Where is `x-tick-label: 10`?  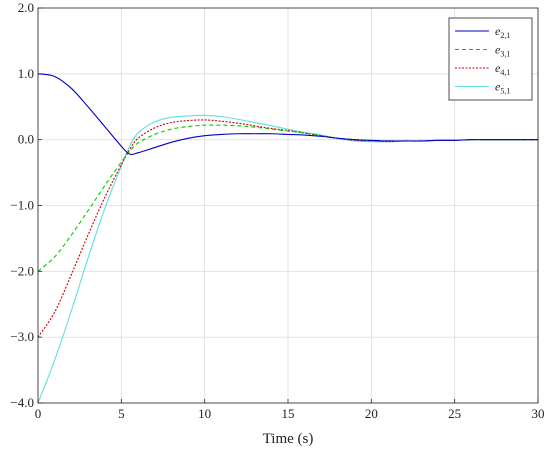 x-tick-label: 10 is located at coordinates (204, 413).